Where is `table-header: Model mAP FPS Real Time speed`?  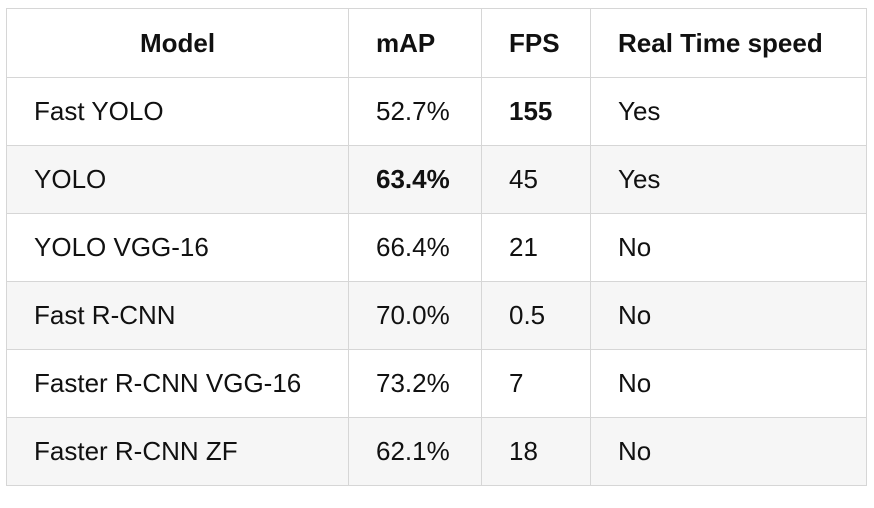
table-header: Model mAP FPS Real Time speed is located at coordinates (436, 43).